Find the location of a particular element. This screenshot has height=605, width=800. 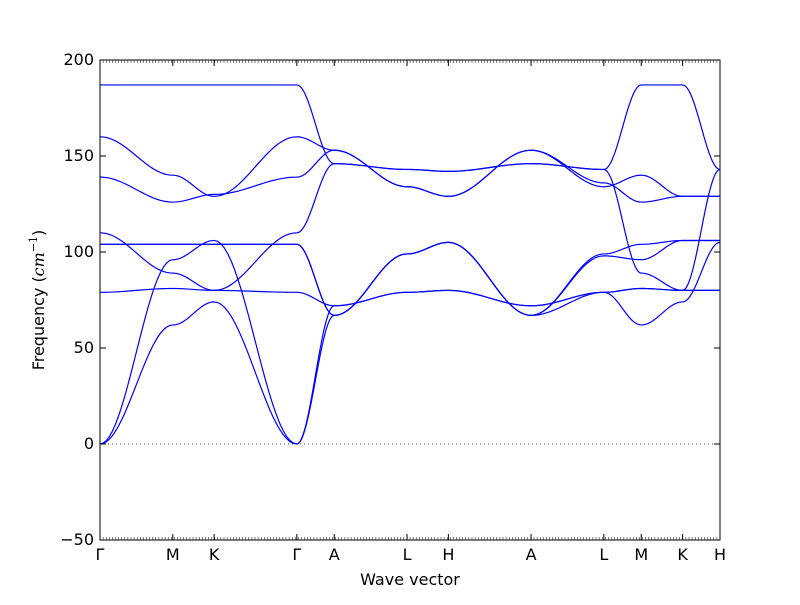

y-axis-title: Frequency (cm−1) is located at coordinates (37, 300).